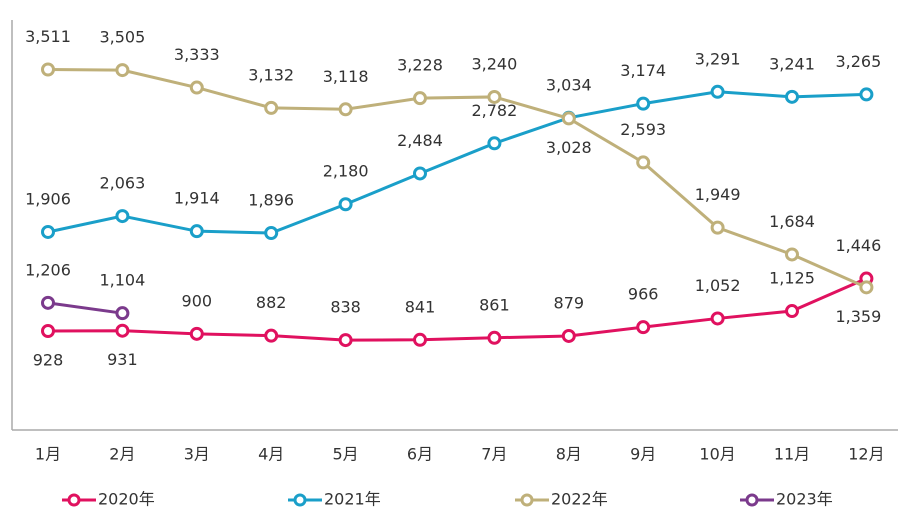 This screenshot has height=519, width=898. What do you see at coordinates (792, 221) in the screenshot?
I see `data-label: 1,684` at bounding box center [792, 221].